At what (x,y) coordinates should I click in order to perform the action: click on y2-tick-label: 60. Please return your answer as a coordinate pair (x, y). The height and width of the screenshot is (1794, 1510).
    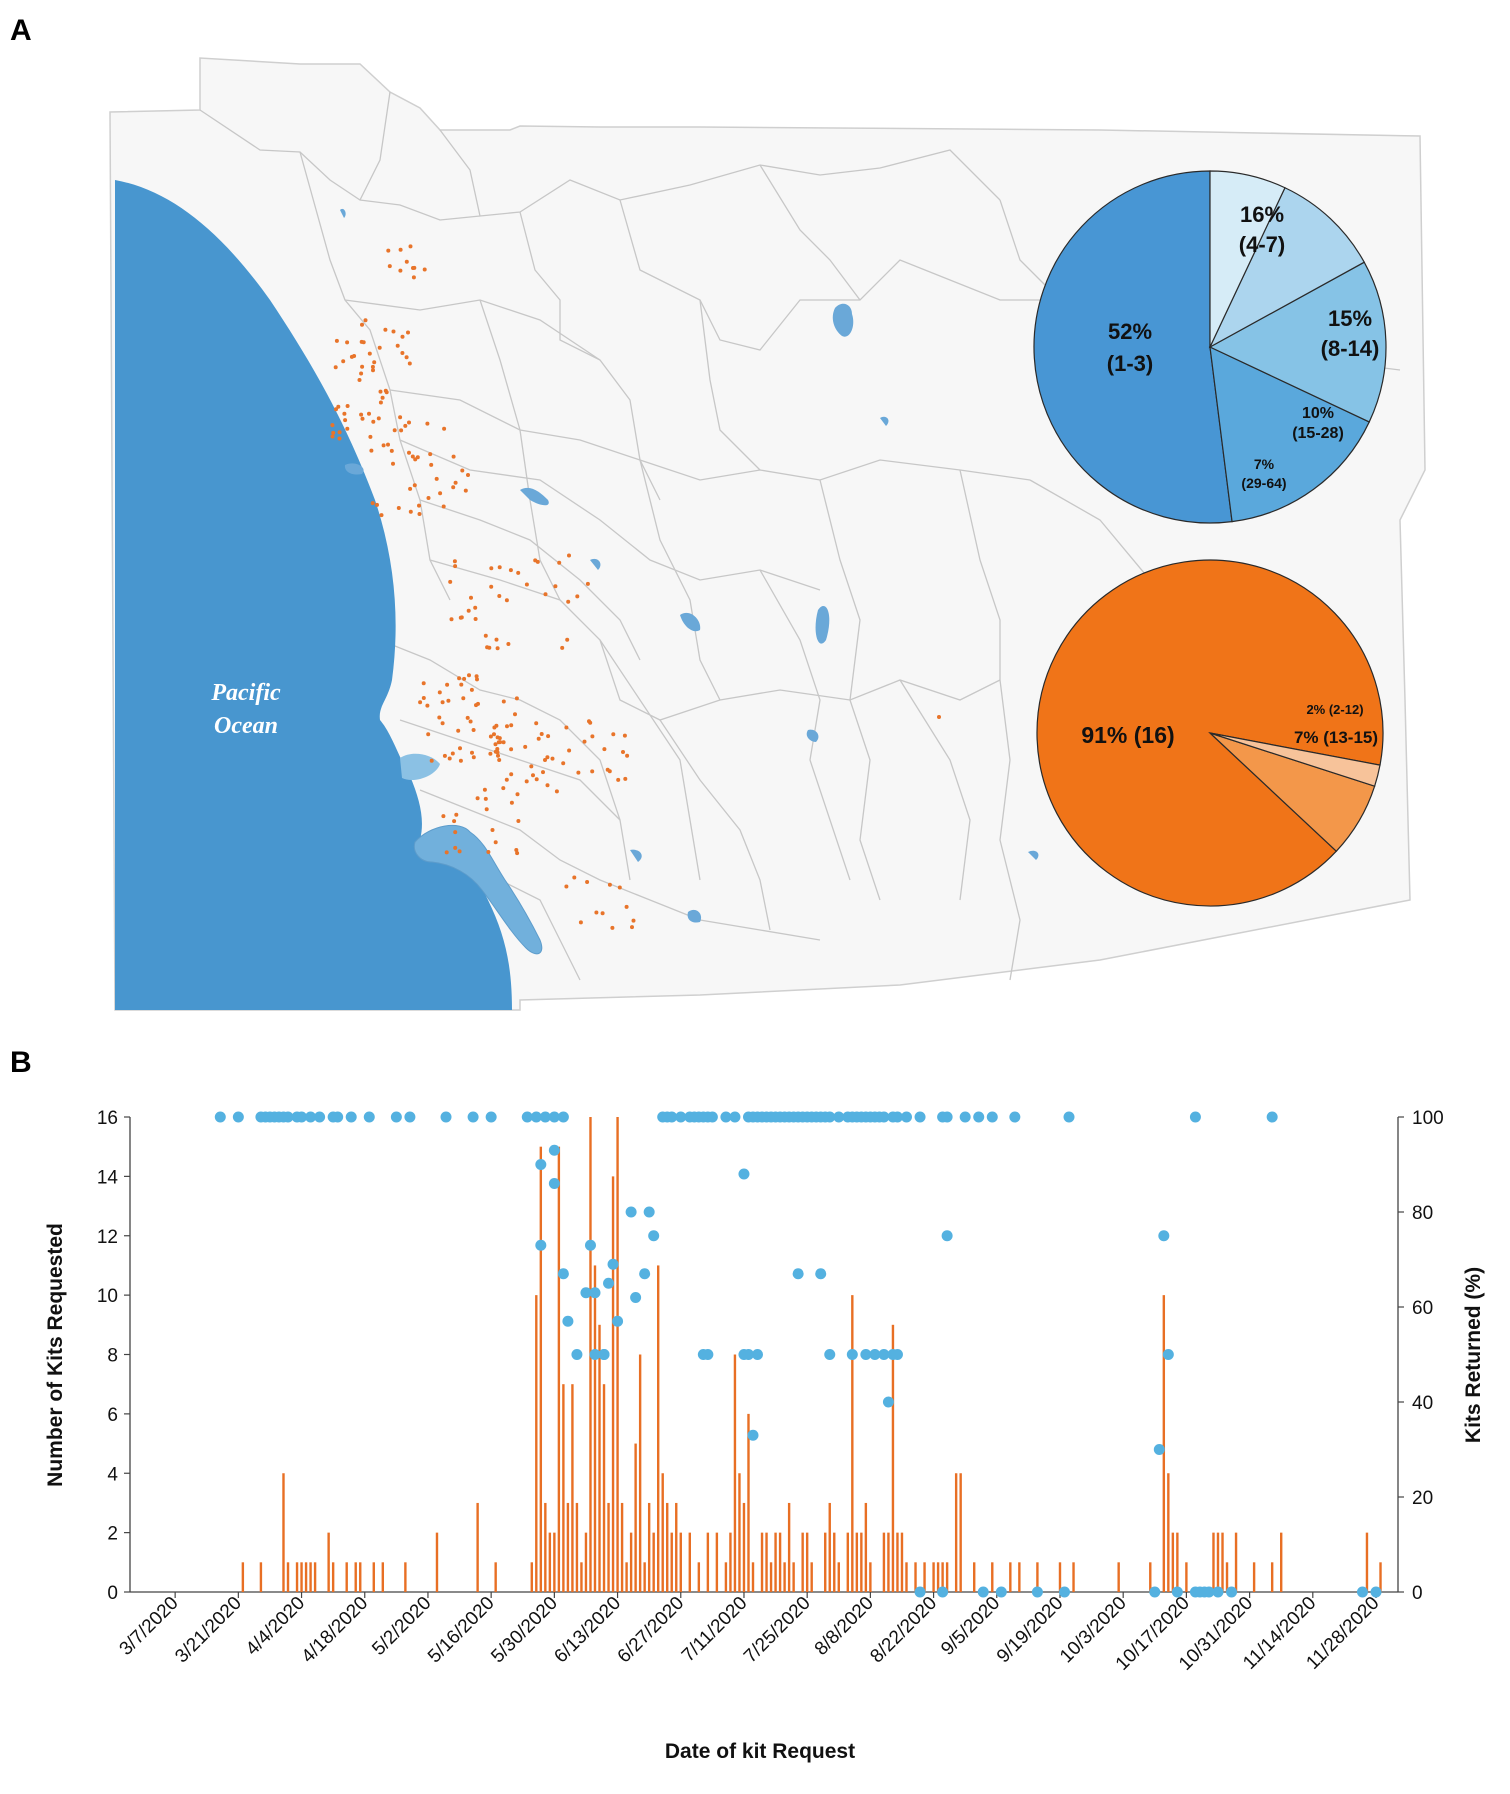
    Looking at the image, I should click on (1422, 1308).